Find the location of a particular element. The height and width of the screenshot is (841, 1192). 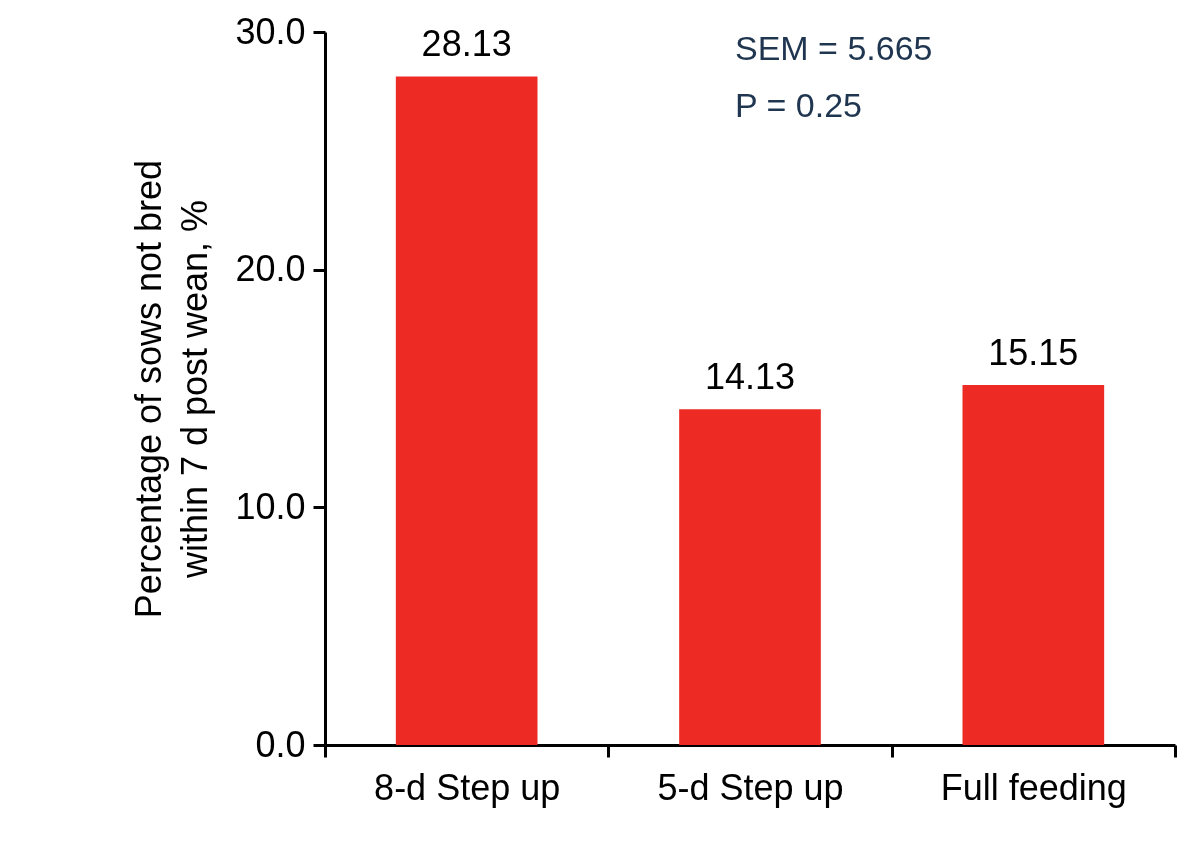

y-axis-title: Percentage of sows not bred within 7 d post wean, % is located at coordinates (172, 389).